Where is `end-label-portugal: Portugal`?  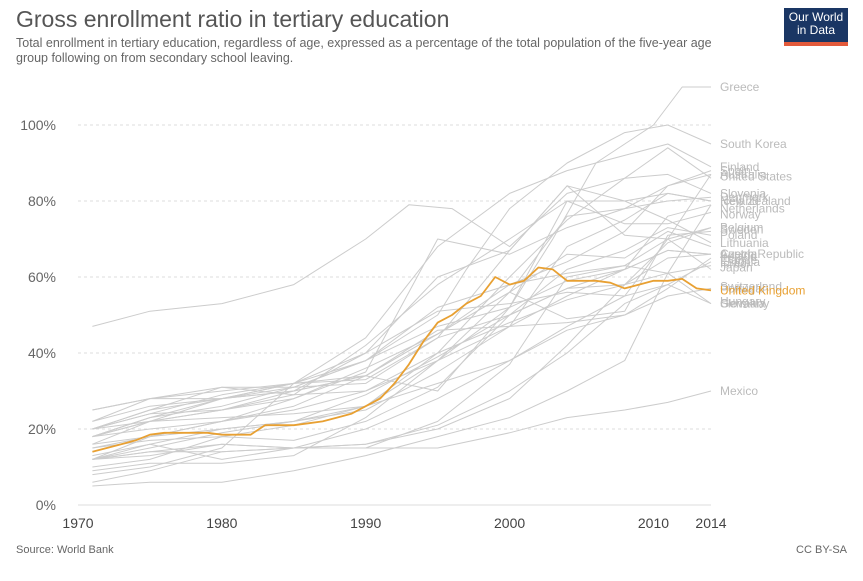 end-label-portugal: Portugal is located at coordinates (742, 288).